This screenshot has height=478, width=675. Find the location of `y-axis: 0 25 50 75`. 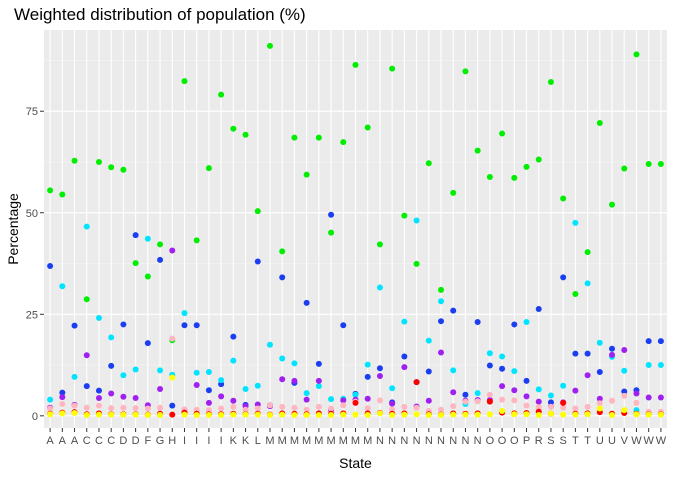

y-axis: 0 25 50 75 is located at coordinates (35, 264).